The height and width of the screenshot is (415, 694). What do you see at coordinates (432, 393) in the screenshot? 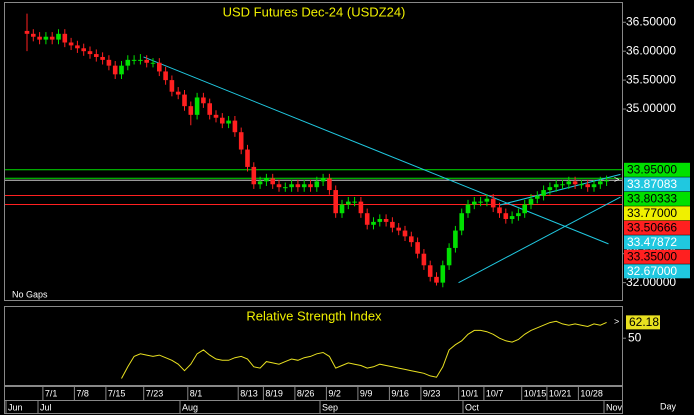
I see `x-tick-label: 9/23` at bounding box center [432, 393].